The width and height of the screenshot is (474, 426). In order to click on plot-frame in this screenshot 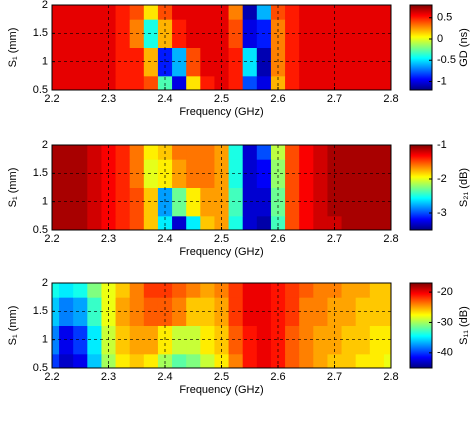, I will do `click(221, 187)`.